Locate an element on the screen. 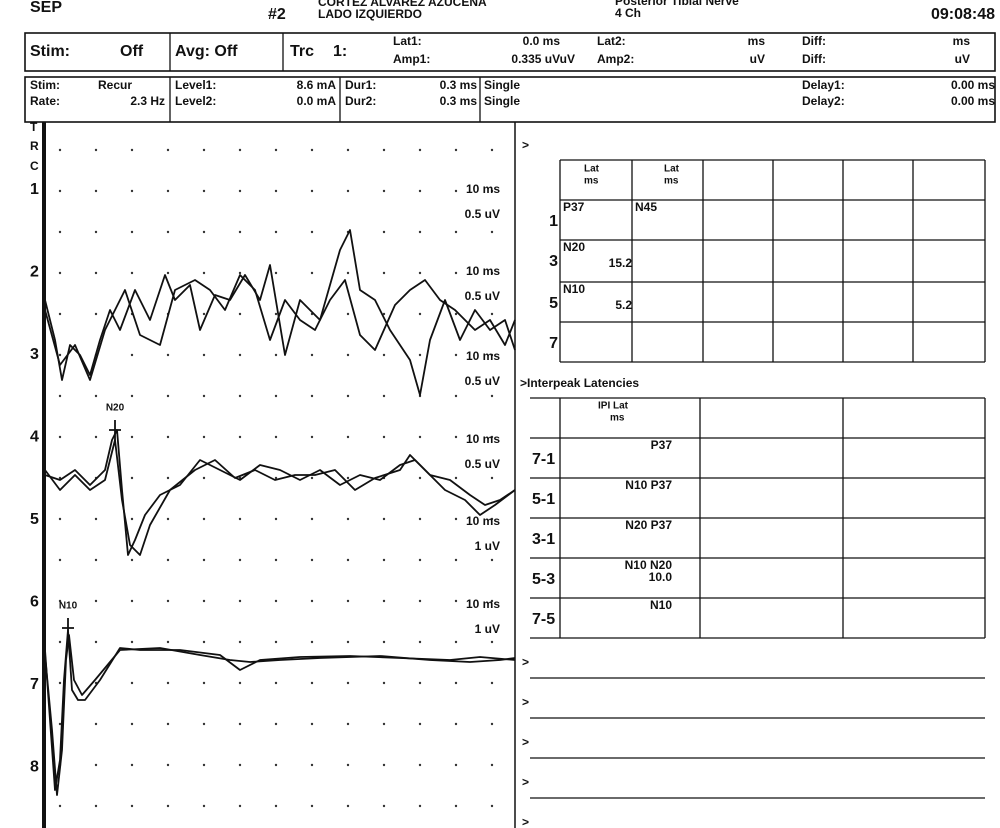 This screenshot has width=1000, height=828. channel-labels: 1 2 3 4 5 6 7 8 is located at coordinates (34, 478).